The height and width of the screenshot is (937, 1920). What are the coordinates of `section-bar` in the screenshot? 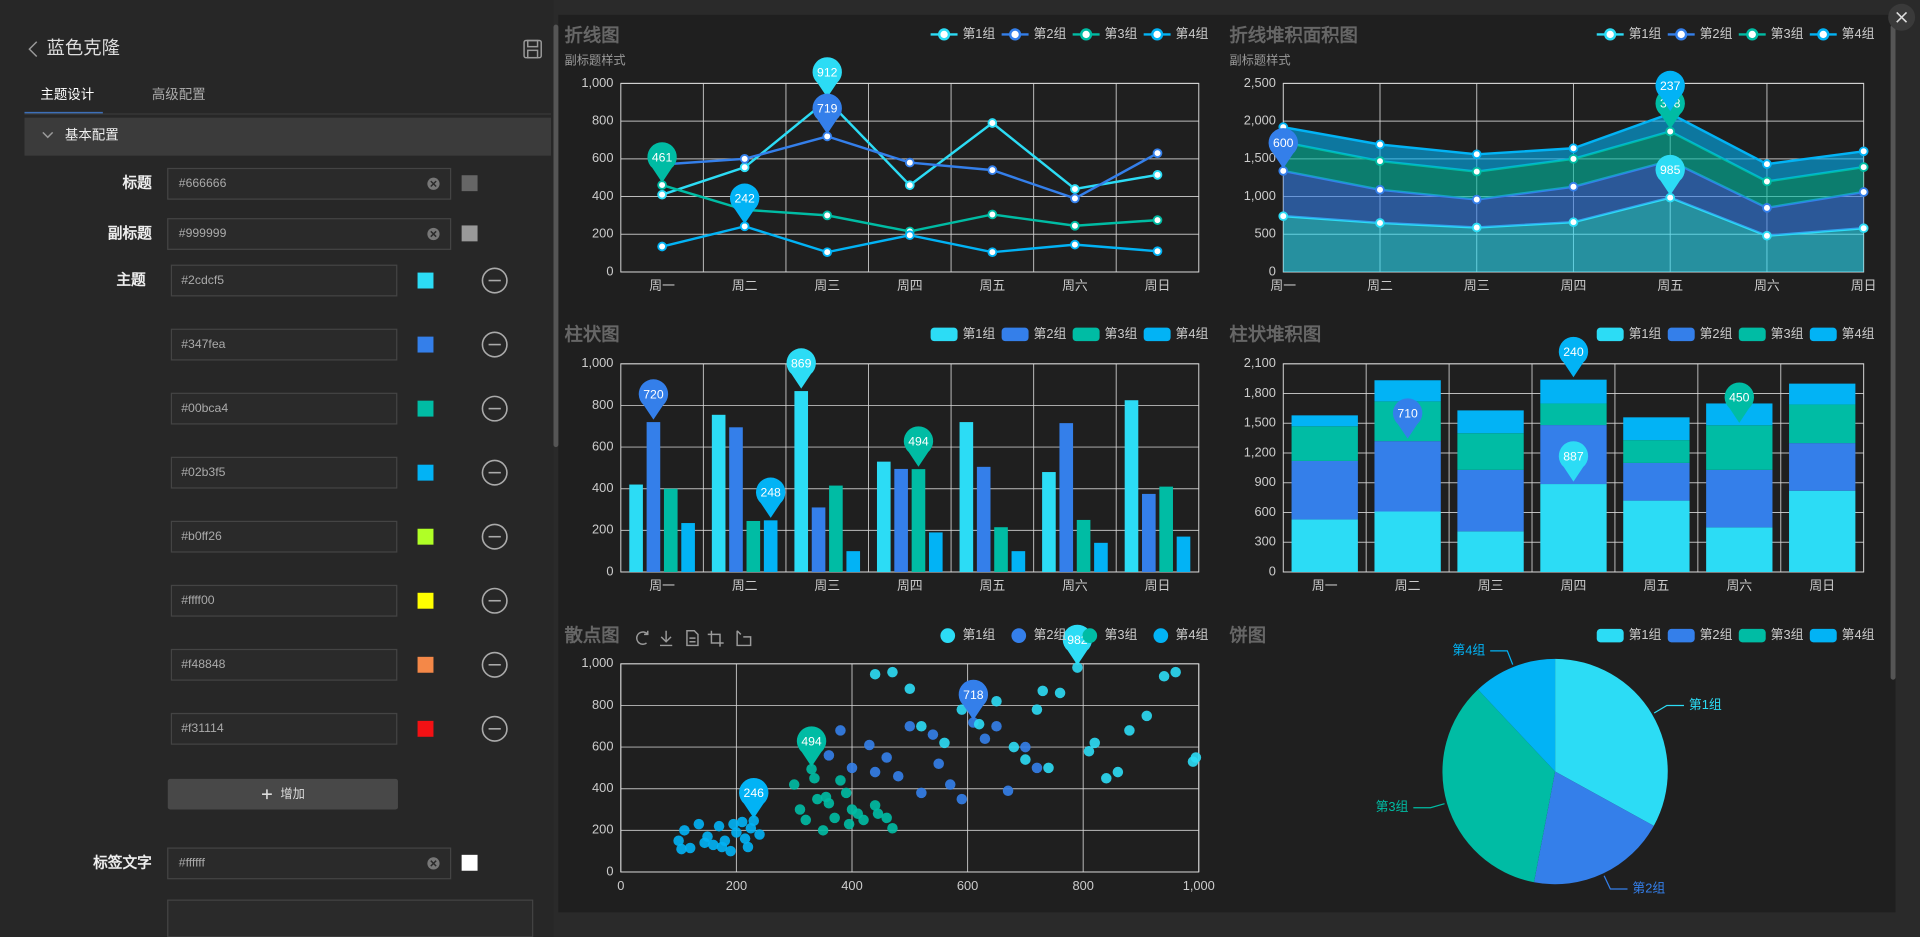 It's located at (288, 136).